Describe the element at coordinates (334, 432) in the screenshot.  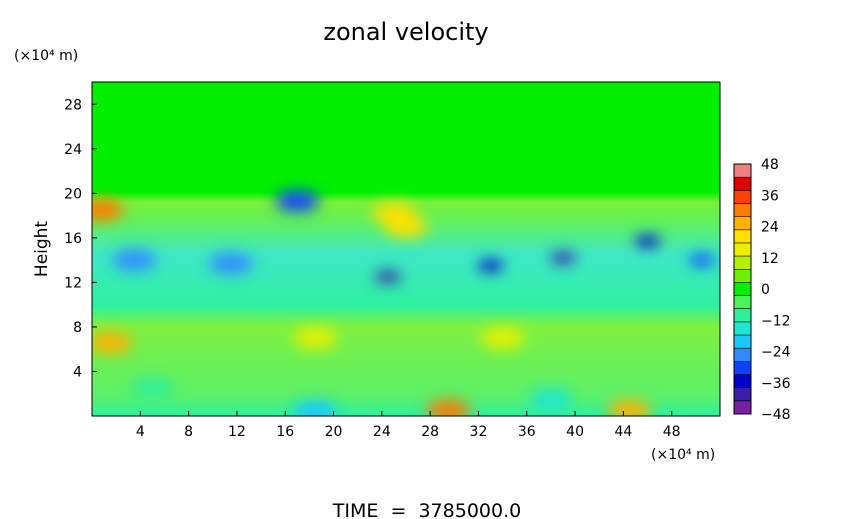
I see `x-tick-label: 20` at that location.